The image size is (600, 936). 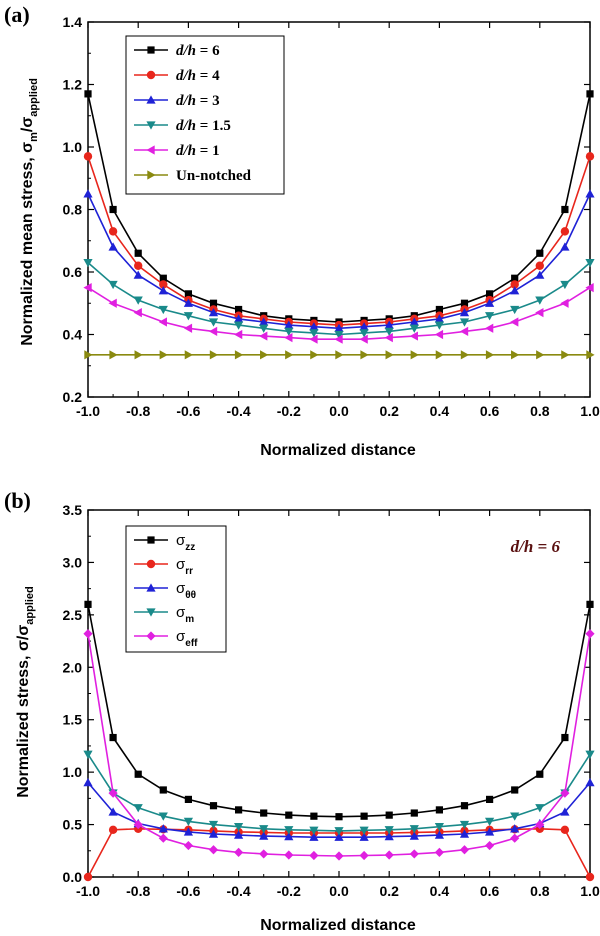 What do you see at coordinates (73, 562) in the screenshot?
I see `y-tick-label: 3.0` at bounding box center [73, 562].